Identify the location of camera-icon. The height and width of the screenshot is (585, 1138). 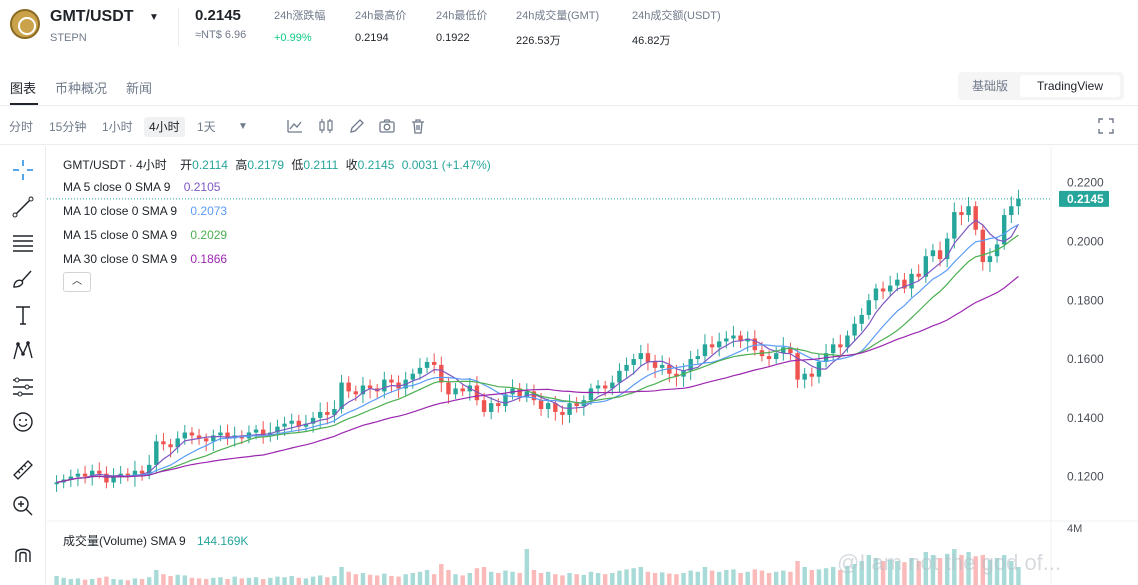
(387, 126).